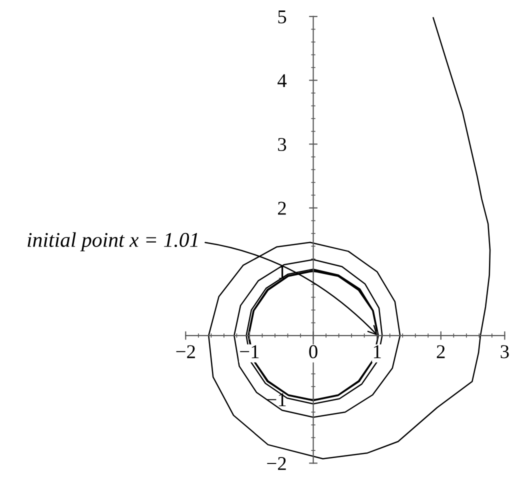 The width and height of the screenshot is (523, 485). I want to click on x-tick-label: 2, so click(440, 351).